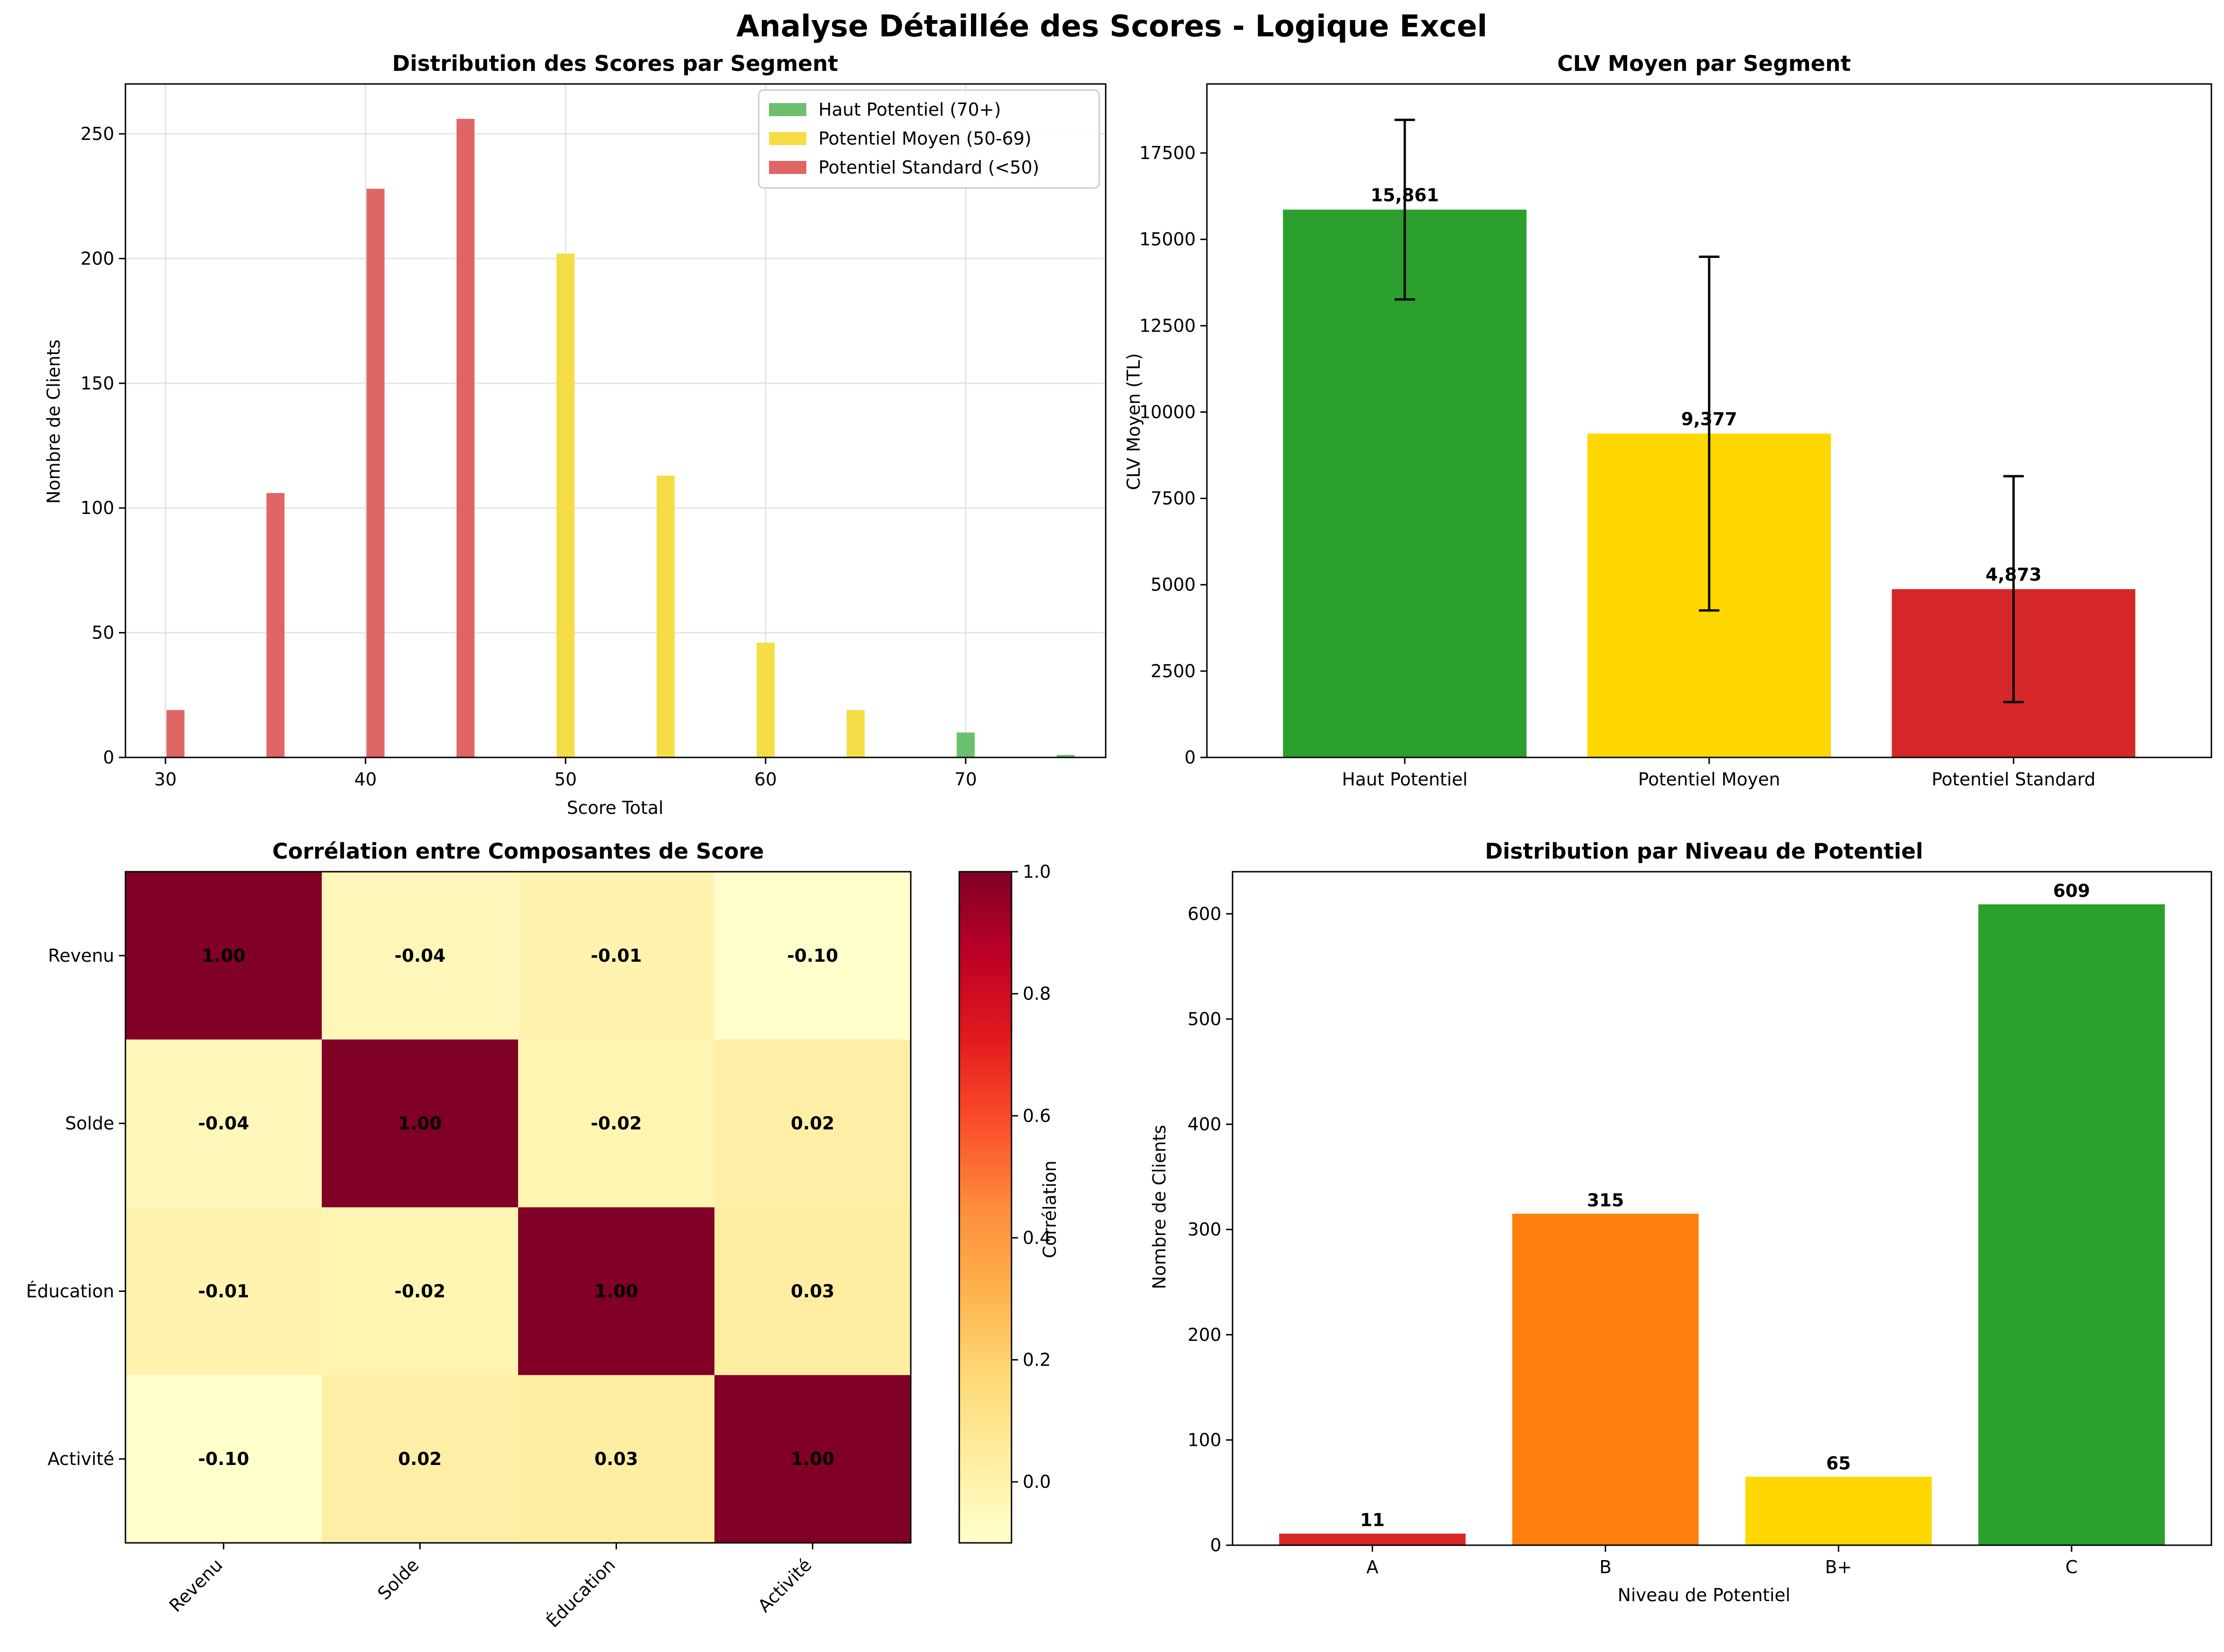  I want to click on level-value-label: 609, so click(2071, 891).